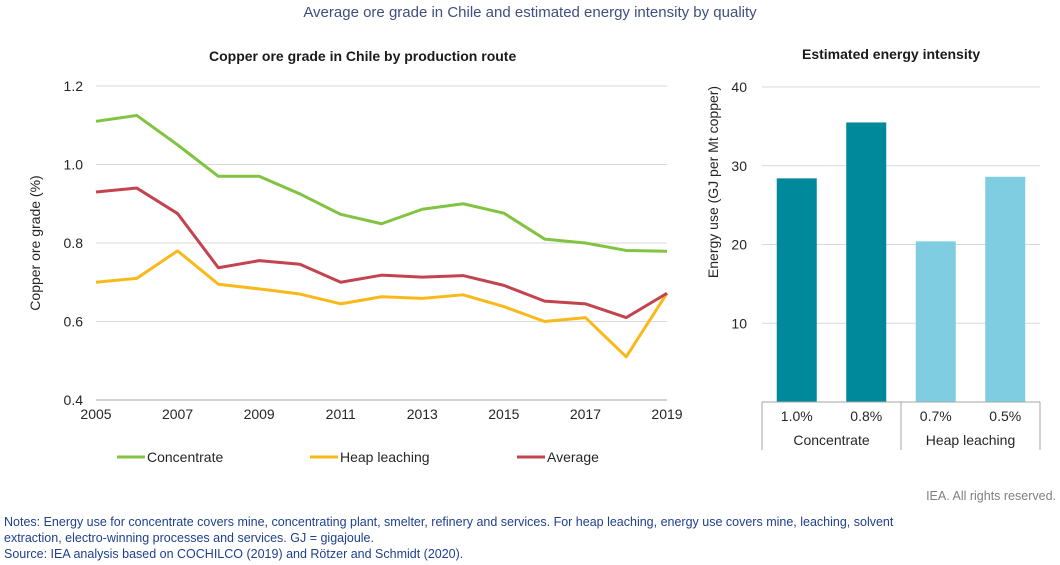 The height and width of the screenshot is (565, 1060). Describe the element at coordinates (341, 414) in the screenshot. I see `x-tick-label: 2011` at that location.